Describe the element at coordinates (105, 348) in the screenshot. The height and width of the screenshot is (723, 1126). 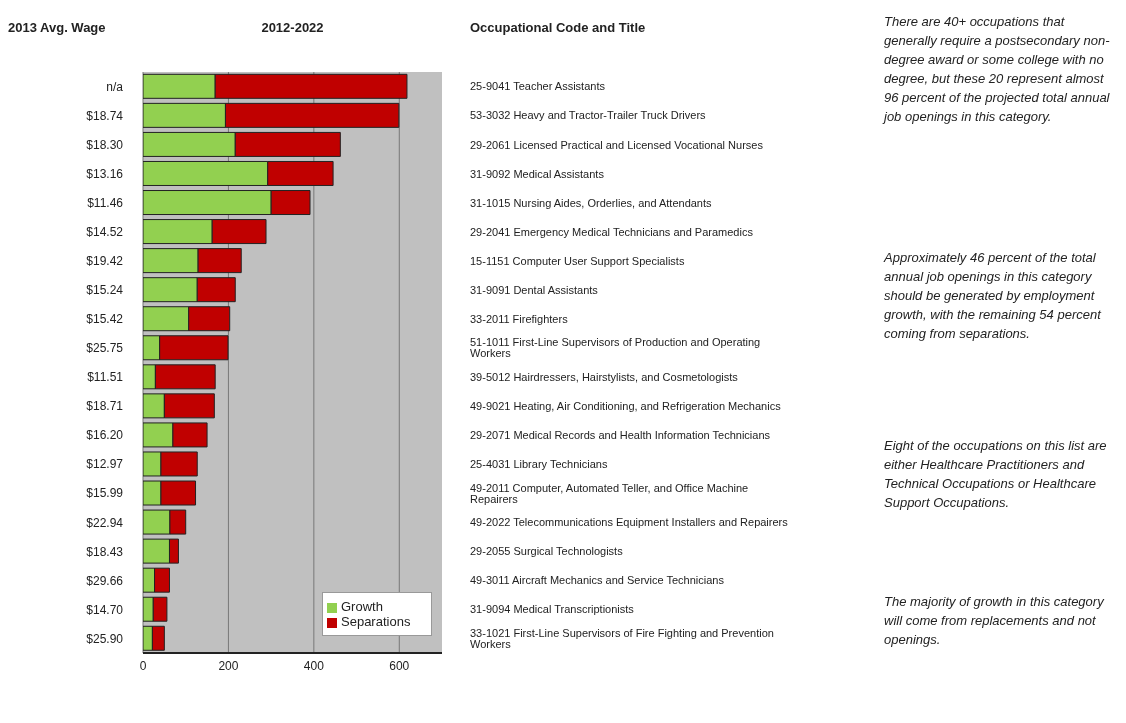
I see `text: $25.75` at that location.